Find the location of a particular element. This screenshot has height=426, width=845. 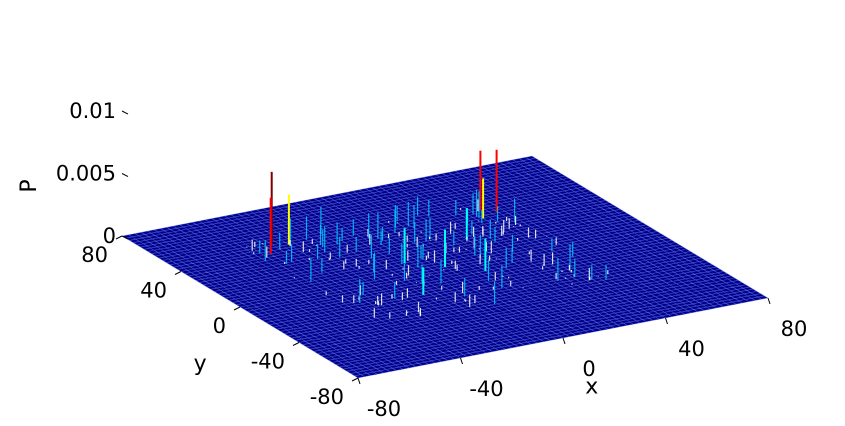

y-tick-label: 40 is located at coordinates (153, 291).